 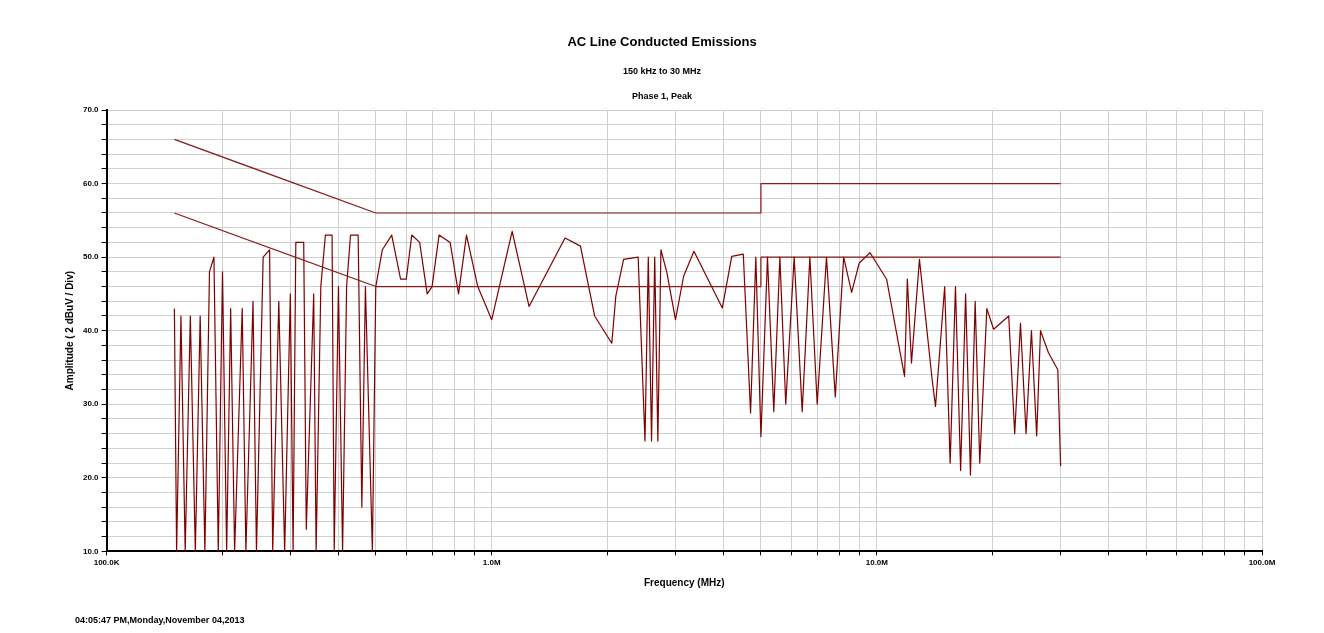 I want to click on y-tick-label: 70.0, so click(x=91, y=110).